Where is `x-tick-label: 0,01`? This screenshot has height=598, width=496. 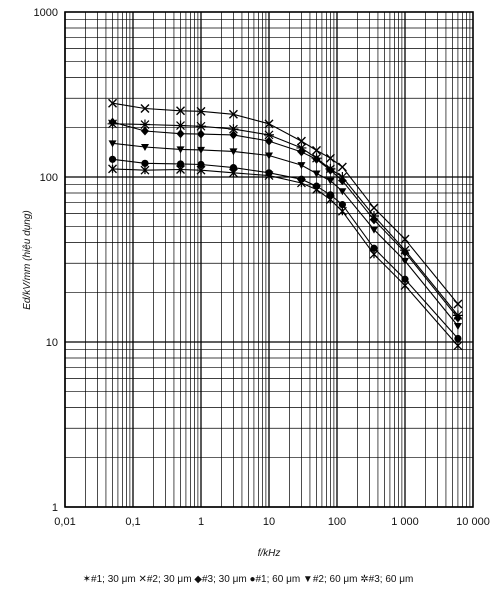 x-tick-label: 0,01 is located at coordinates (64, 522).